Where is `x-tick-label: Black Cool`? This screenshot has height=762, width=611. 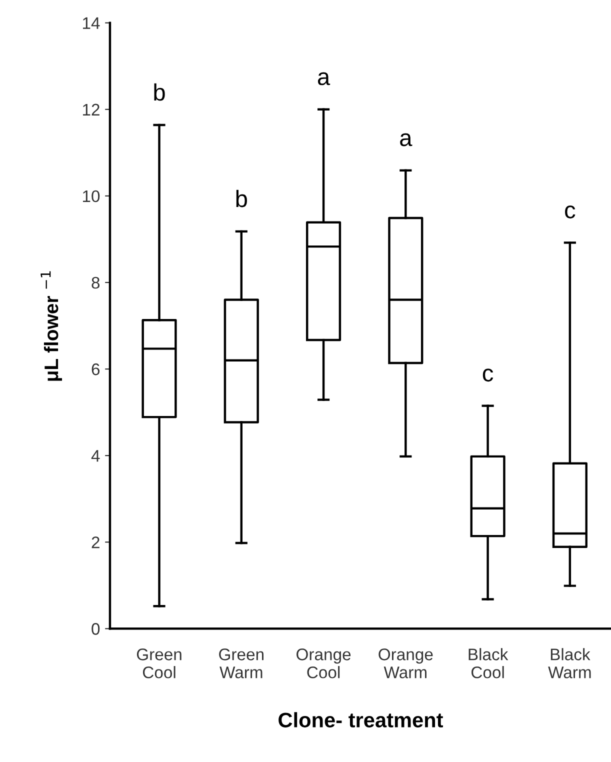 x-tick-label: Black Cool is located at coordinates (488, 663).